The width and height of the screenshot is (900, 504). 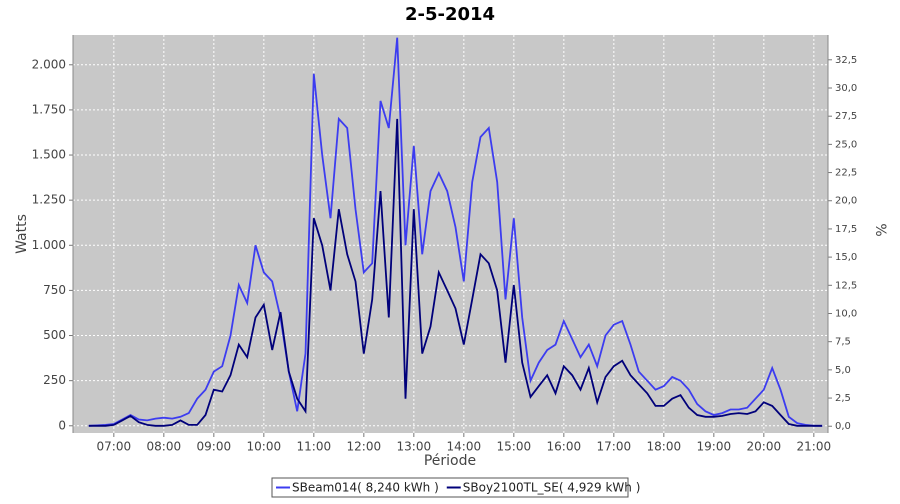 What do you see at coordinates (49, 245) in the screenshot?
I see `y-tick-label: 1.000` at bounding box center [49, 245].